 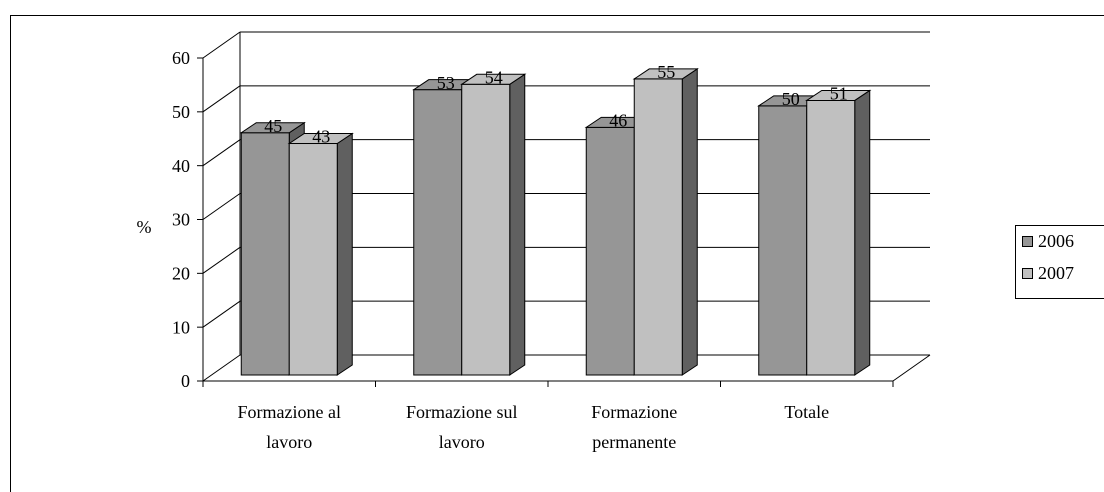 What do you see at coordinates (634, 442) in the screenshot?
I see `x-tick-label: permanente` at bounding box center [634, 442].